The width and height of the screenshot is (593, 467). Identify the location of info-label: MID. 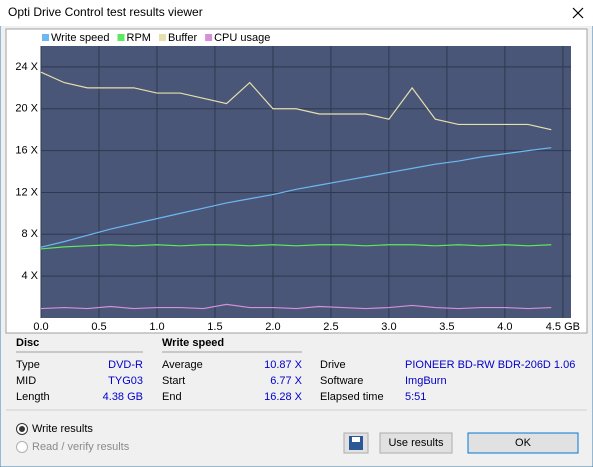
(26, 381).